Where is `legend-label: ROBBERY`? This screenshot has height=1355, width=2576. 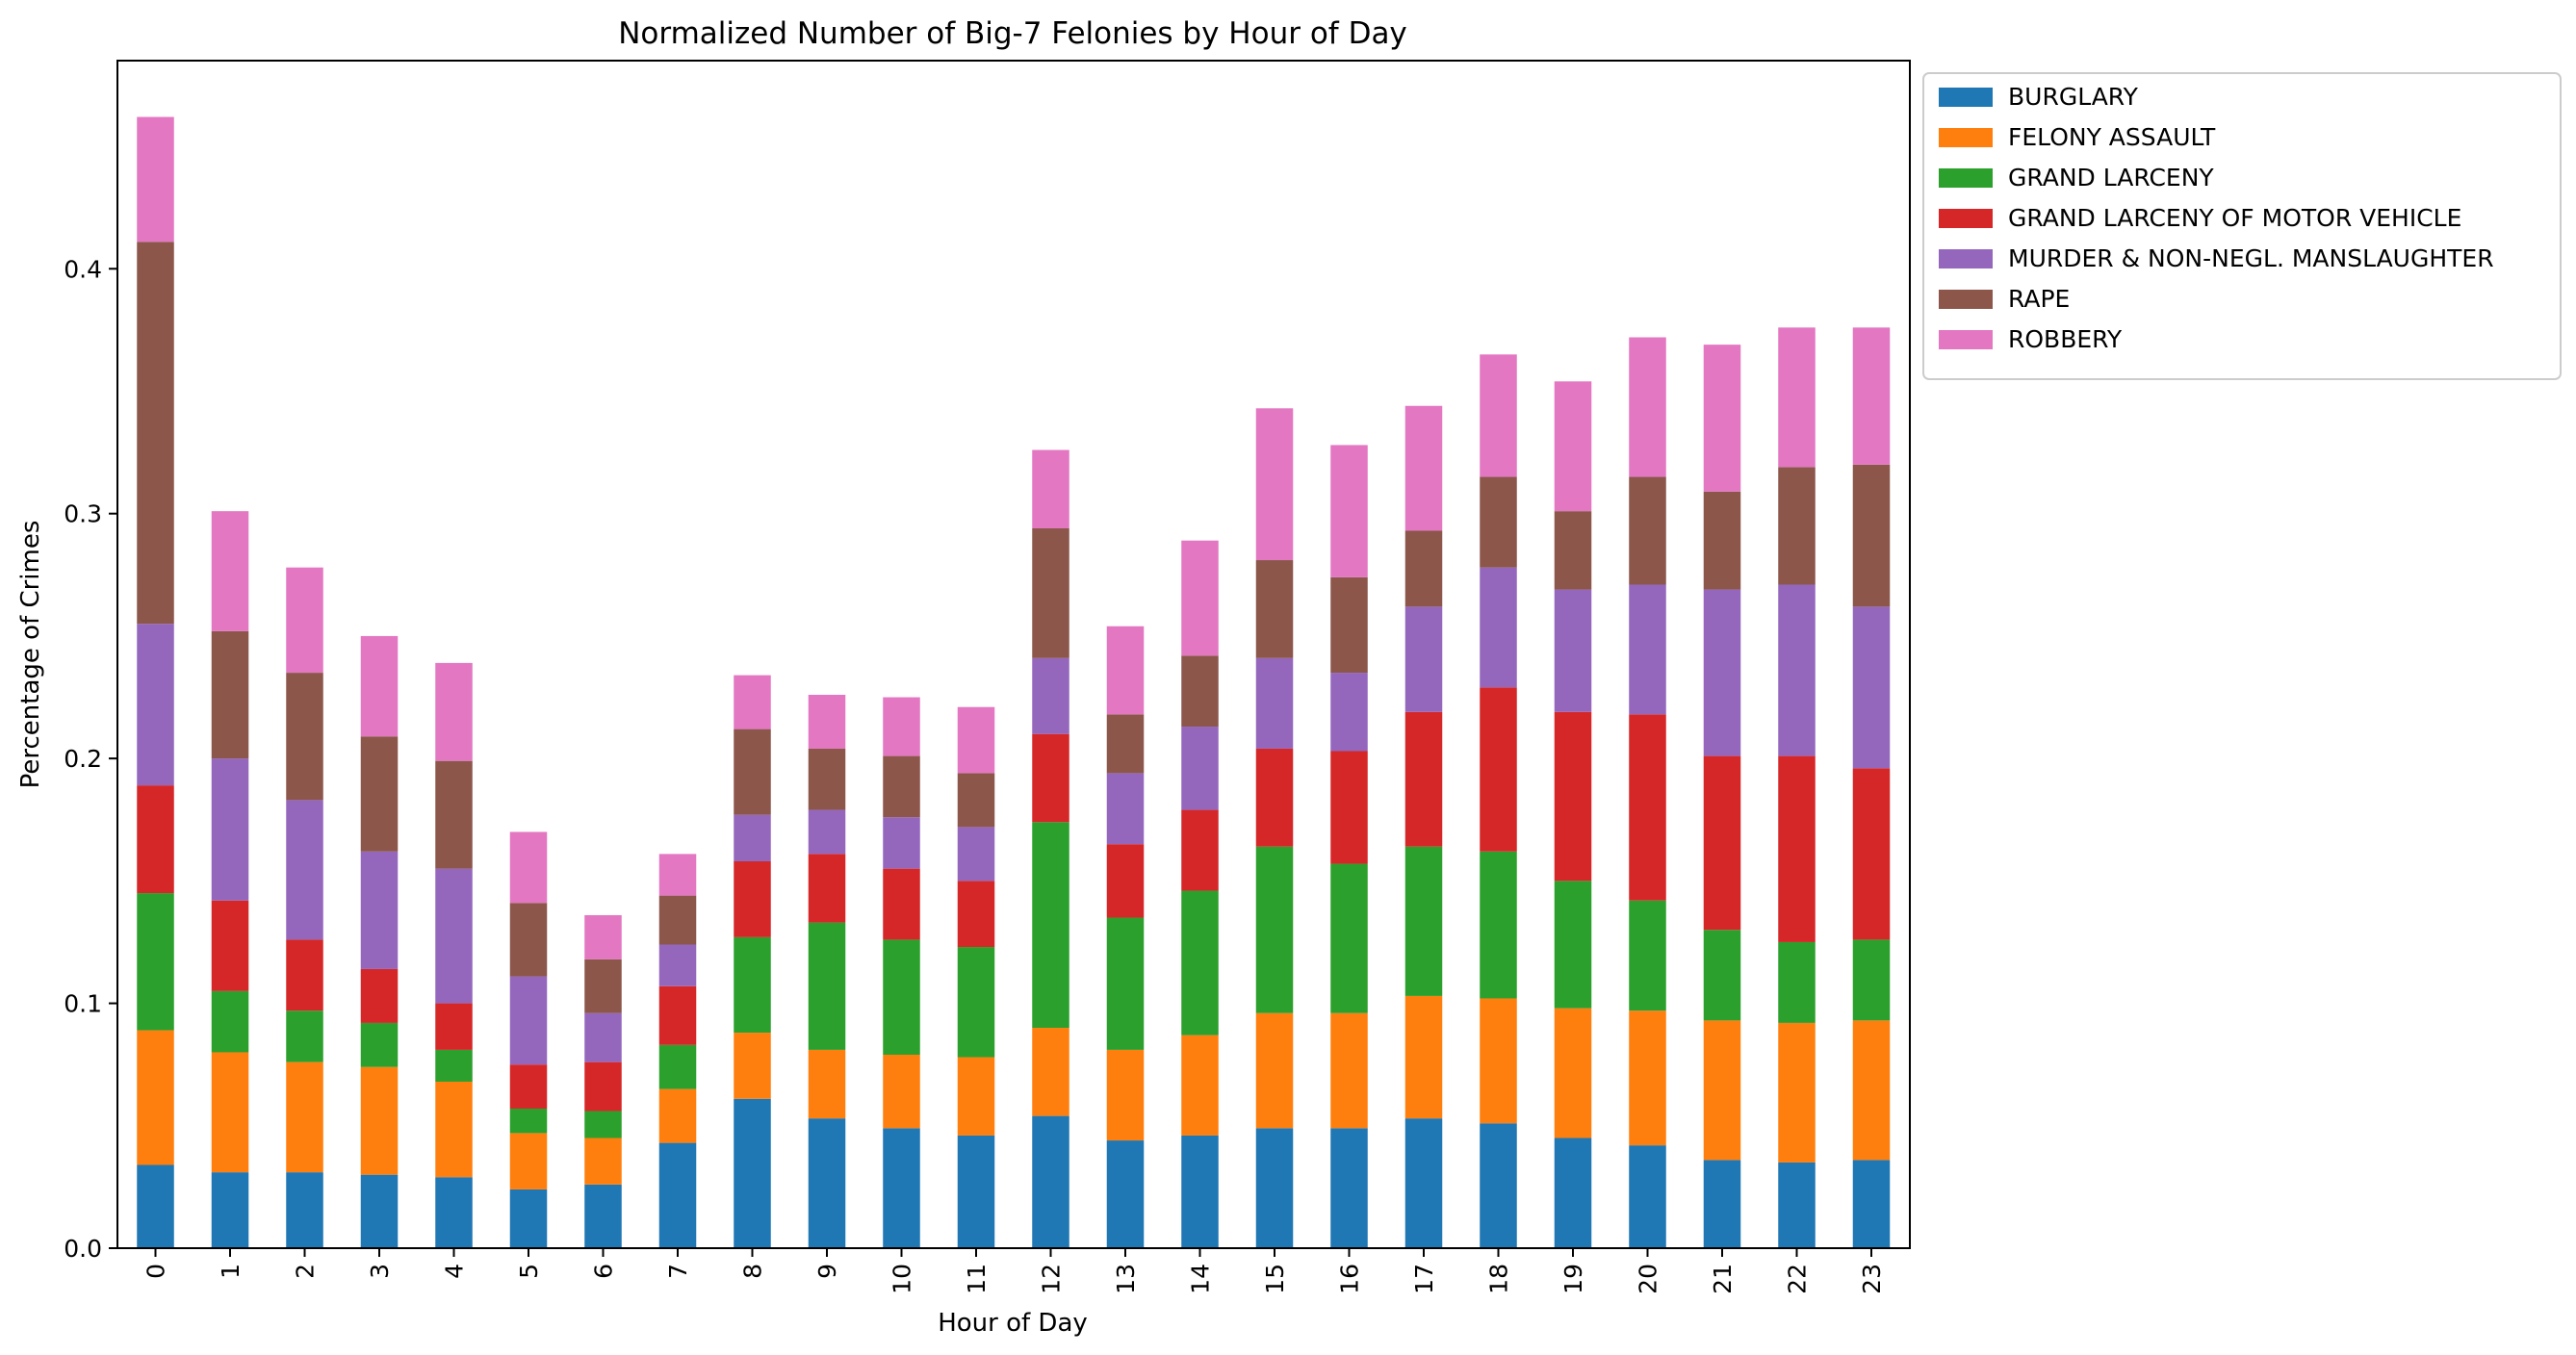
legend-label: ROBBERY is located at coordinates (2065, 339).